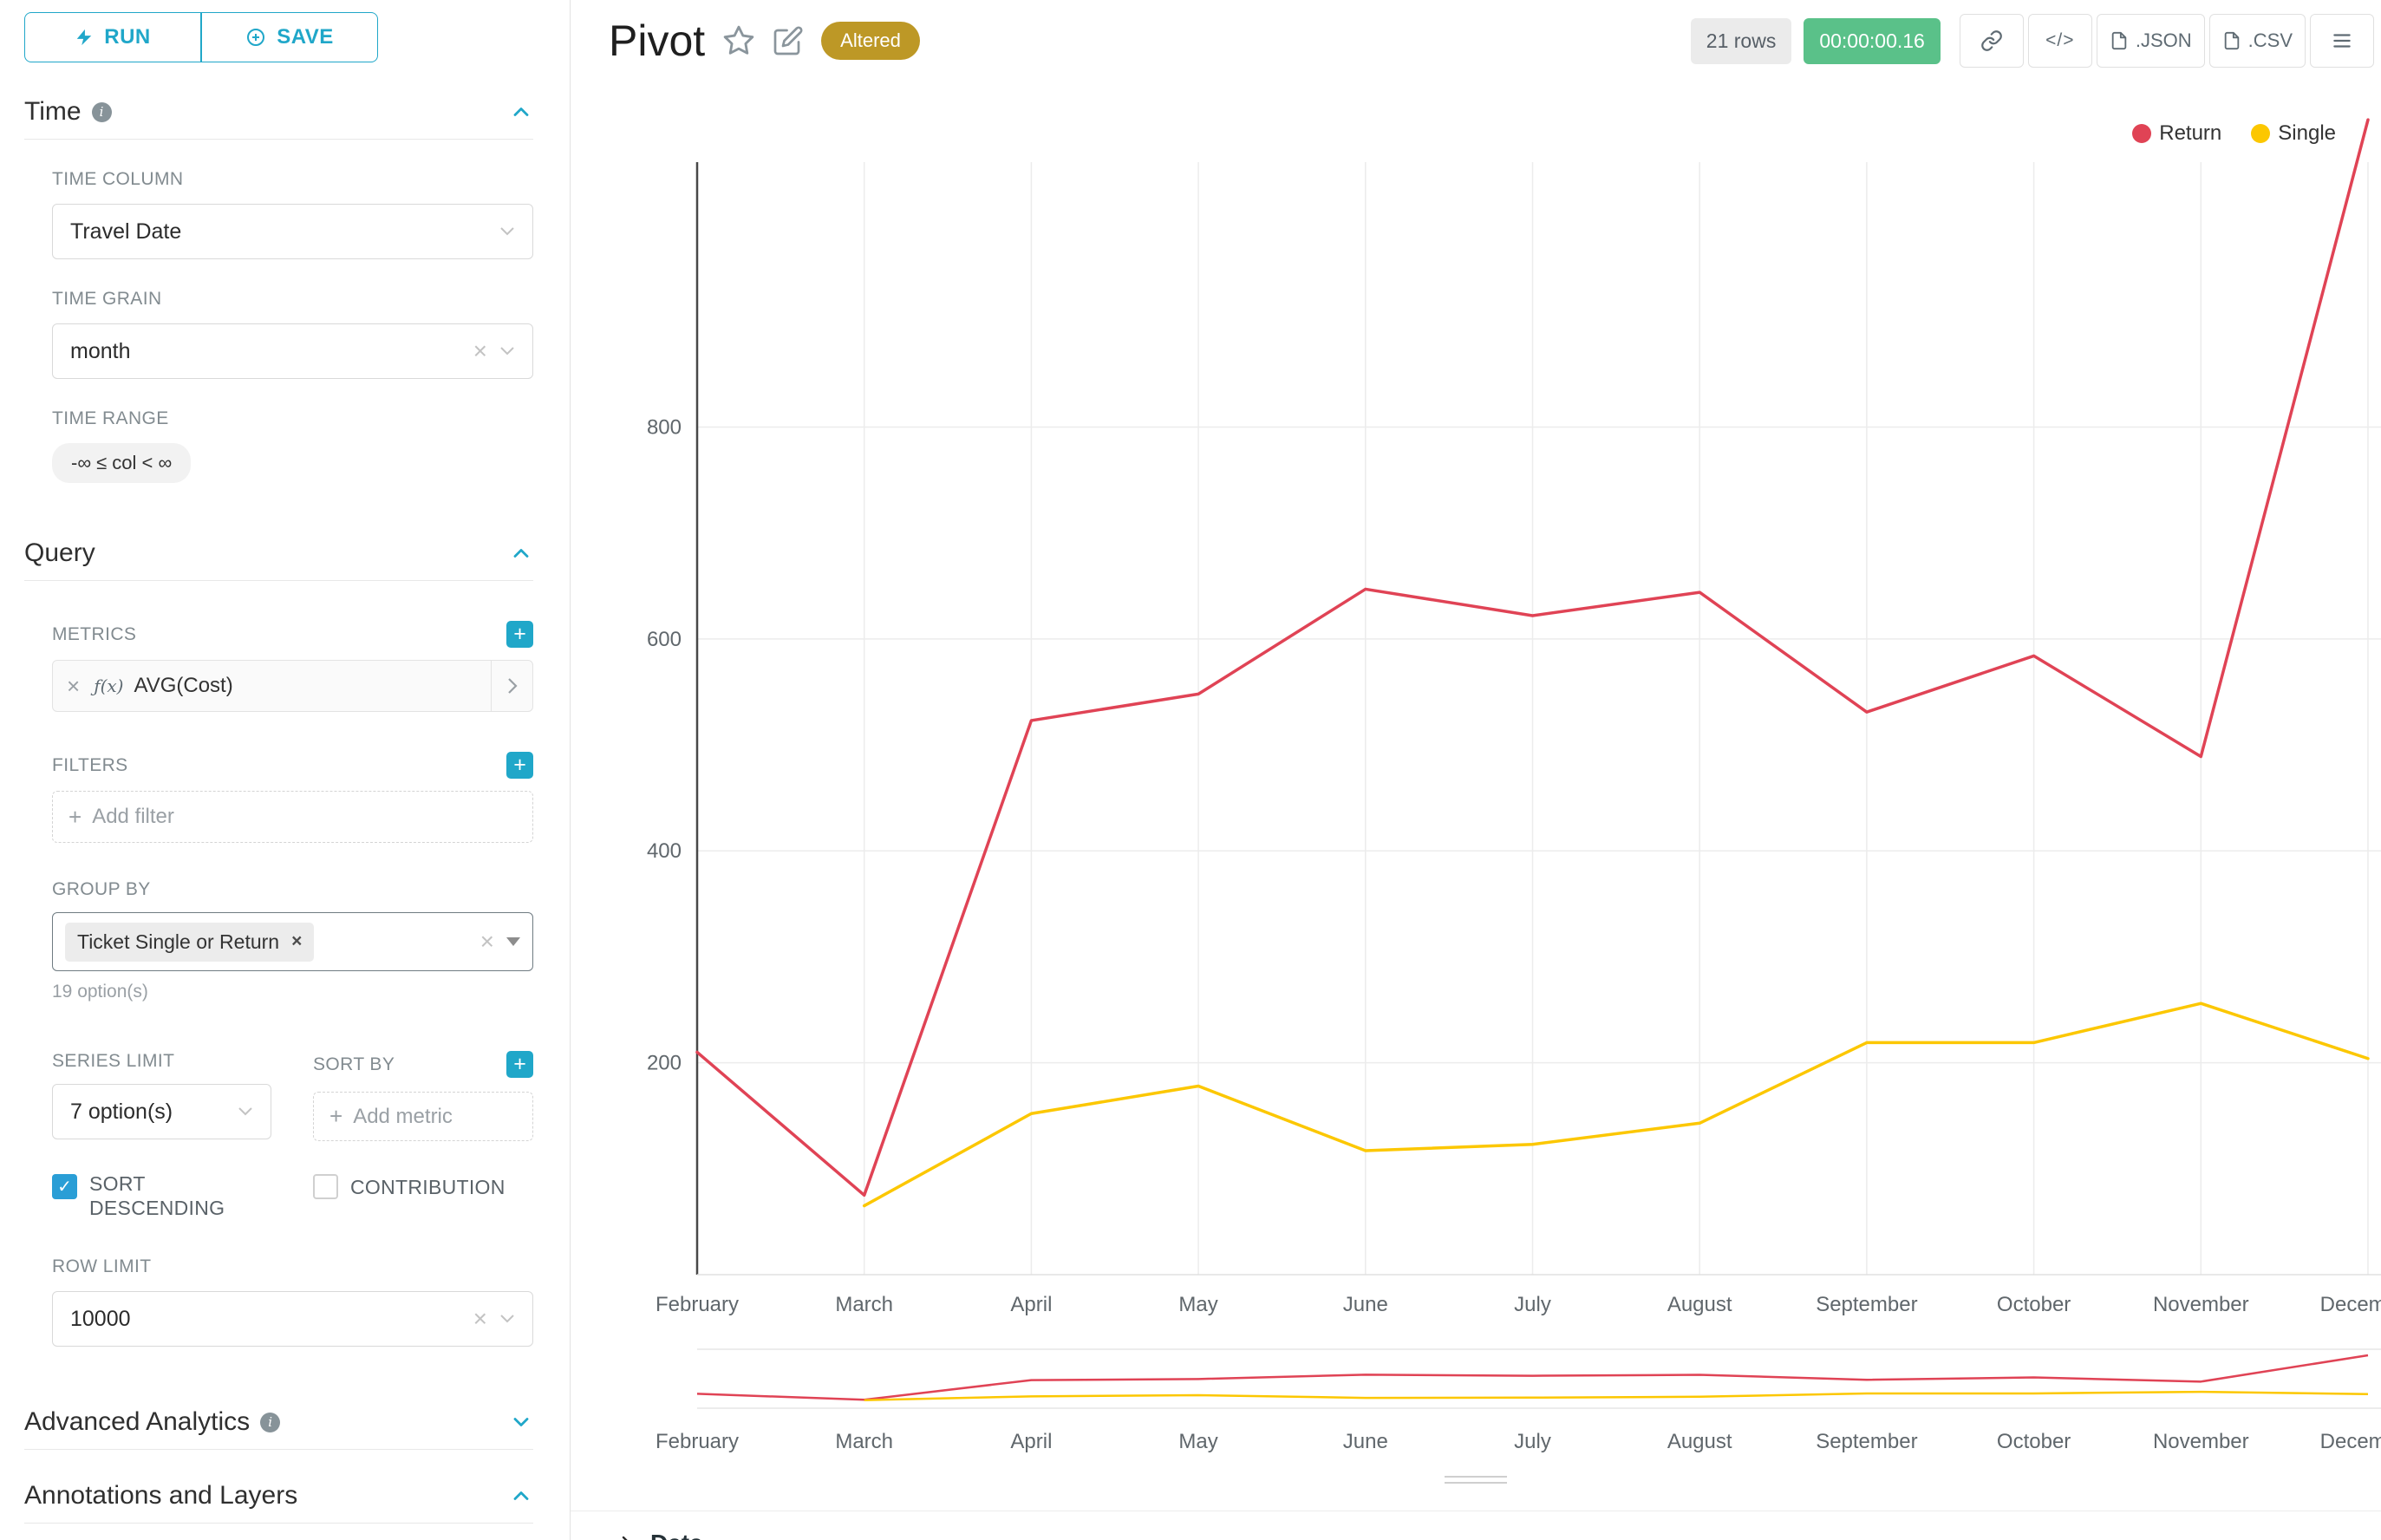 The height and width of the screenshot is (1540, 2381). Describe the element at coordinates (292, 1319) in the screenshot. I see `row-limit-select: 10000 ×` at that location.